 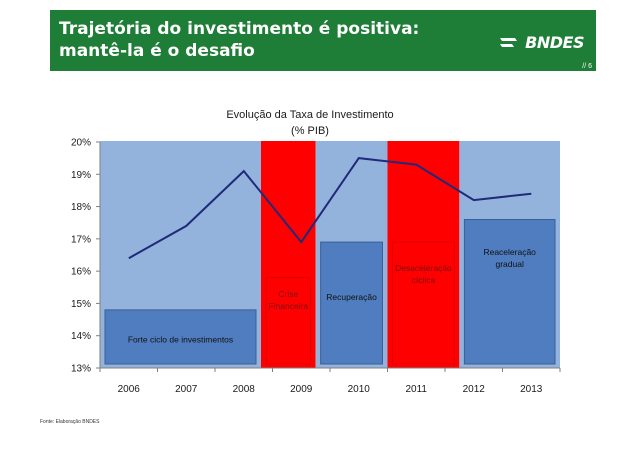 I want to click on bndes-logo: BNDES, so click(x=541, y=42).